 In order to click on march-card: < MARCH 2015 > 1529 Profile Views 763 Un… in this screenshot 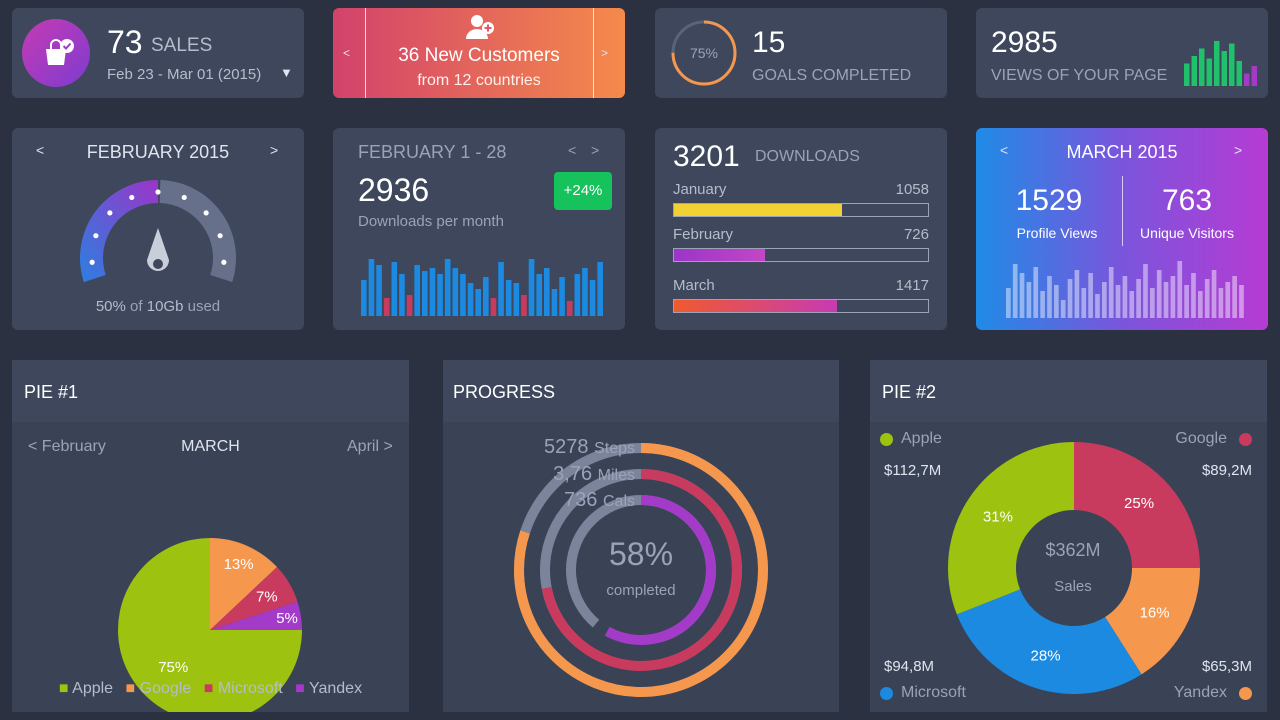, I will do `click(1122, 229)`.